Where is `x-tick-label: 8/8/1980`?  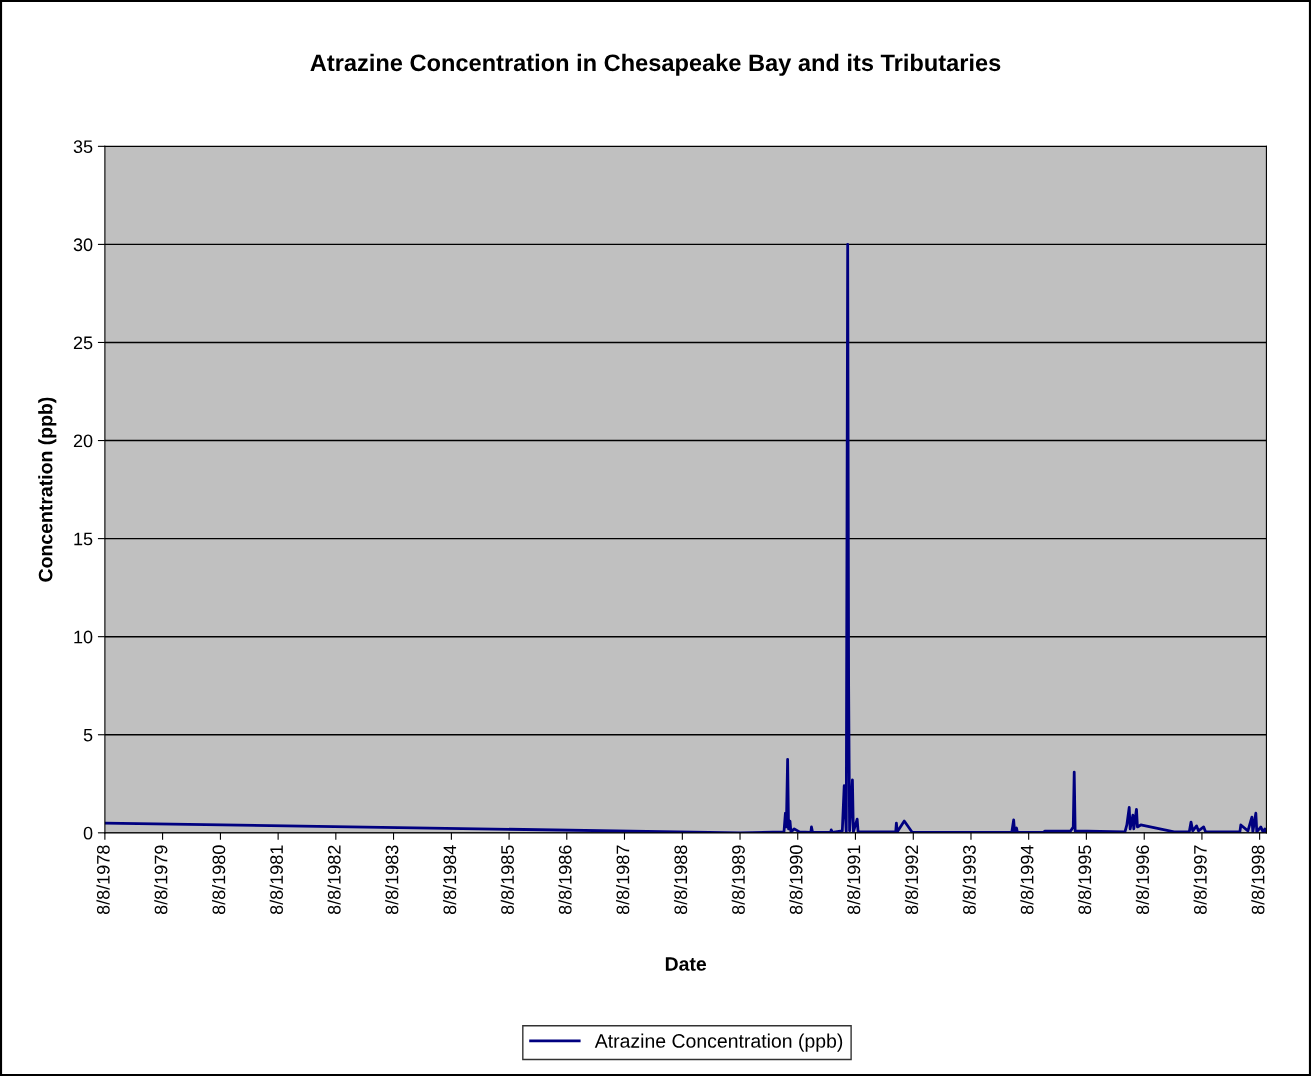 x-tick-label: 8/8/1980 is located at coordinates (219, 880).